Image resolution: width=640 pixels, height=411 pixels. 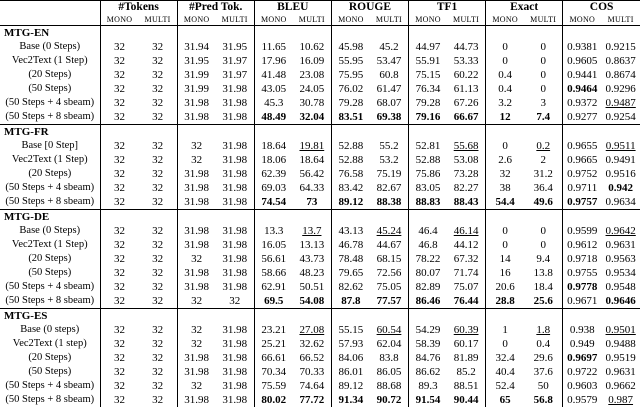 What do you see at coordinates (274, 372) in the screenshot?
I see `cell-value: 70.34` at bounding box center [274, 372].